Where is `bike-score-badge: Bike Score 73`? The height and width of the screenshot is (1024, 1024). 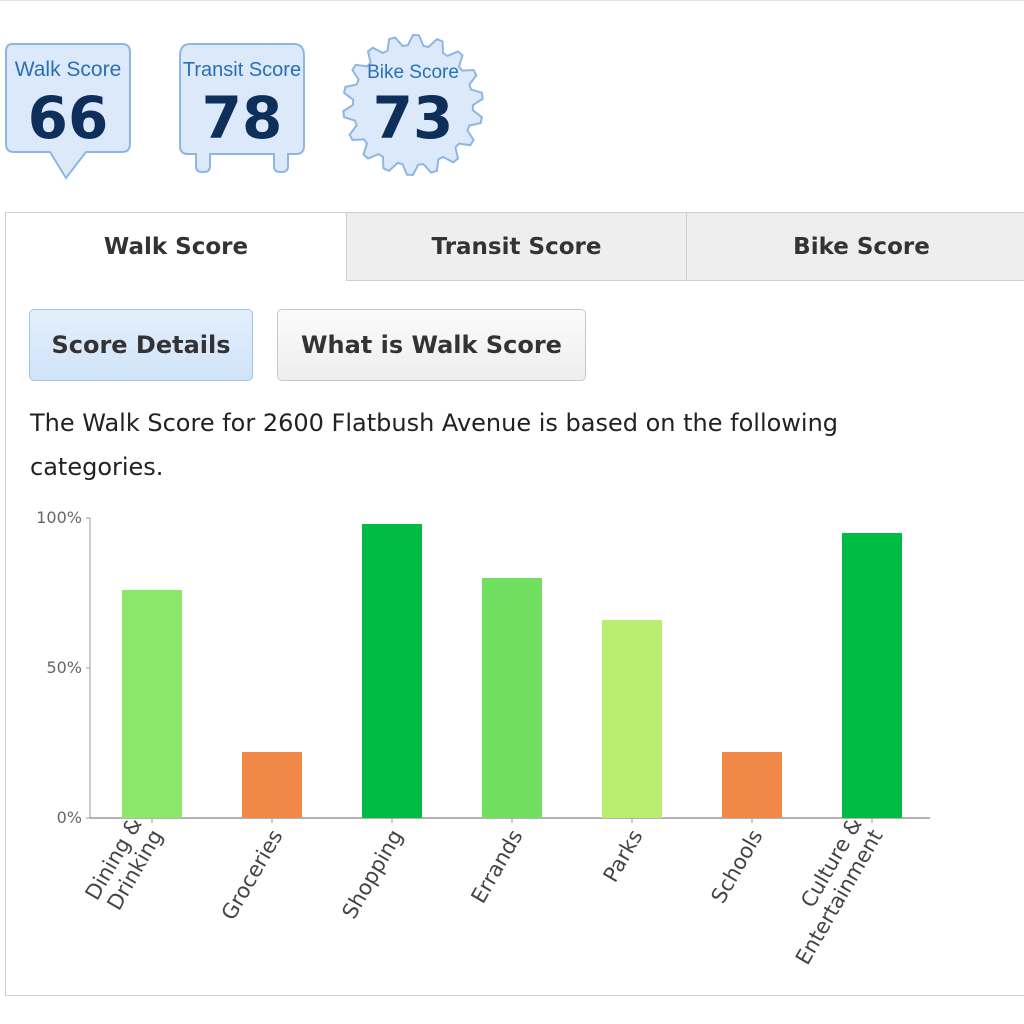 bike-score-badge: Bike Score 73 is located at coordinates (413, 105).